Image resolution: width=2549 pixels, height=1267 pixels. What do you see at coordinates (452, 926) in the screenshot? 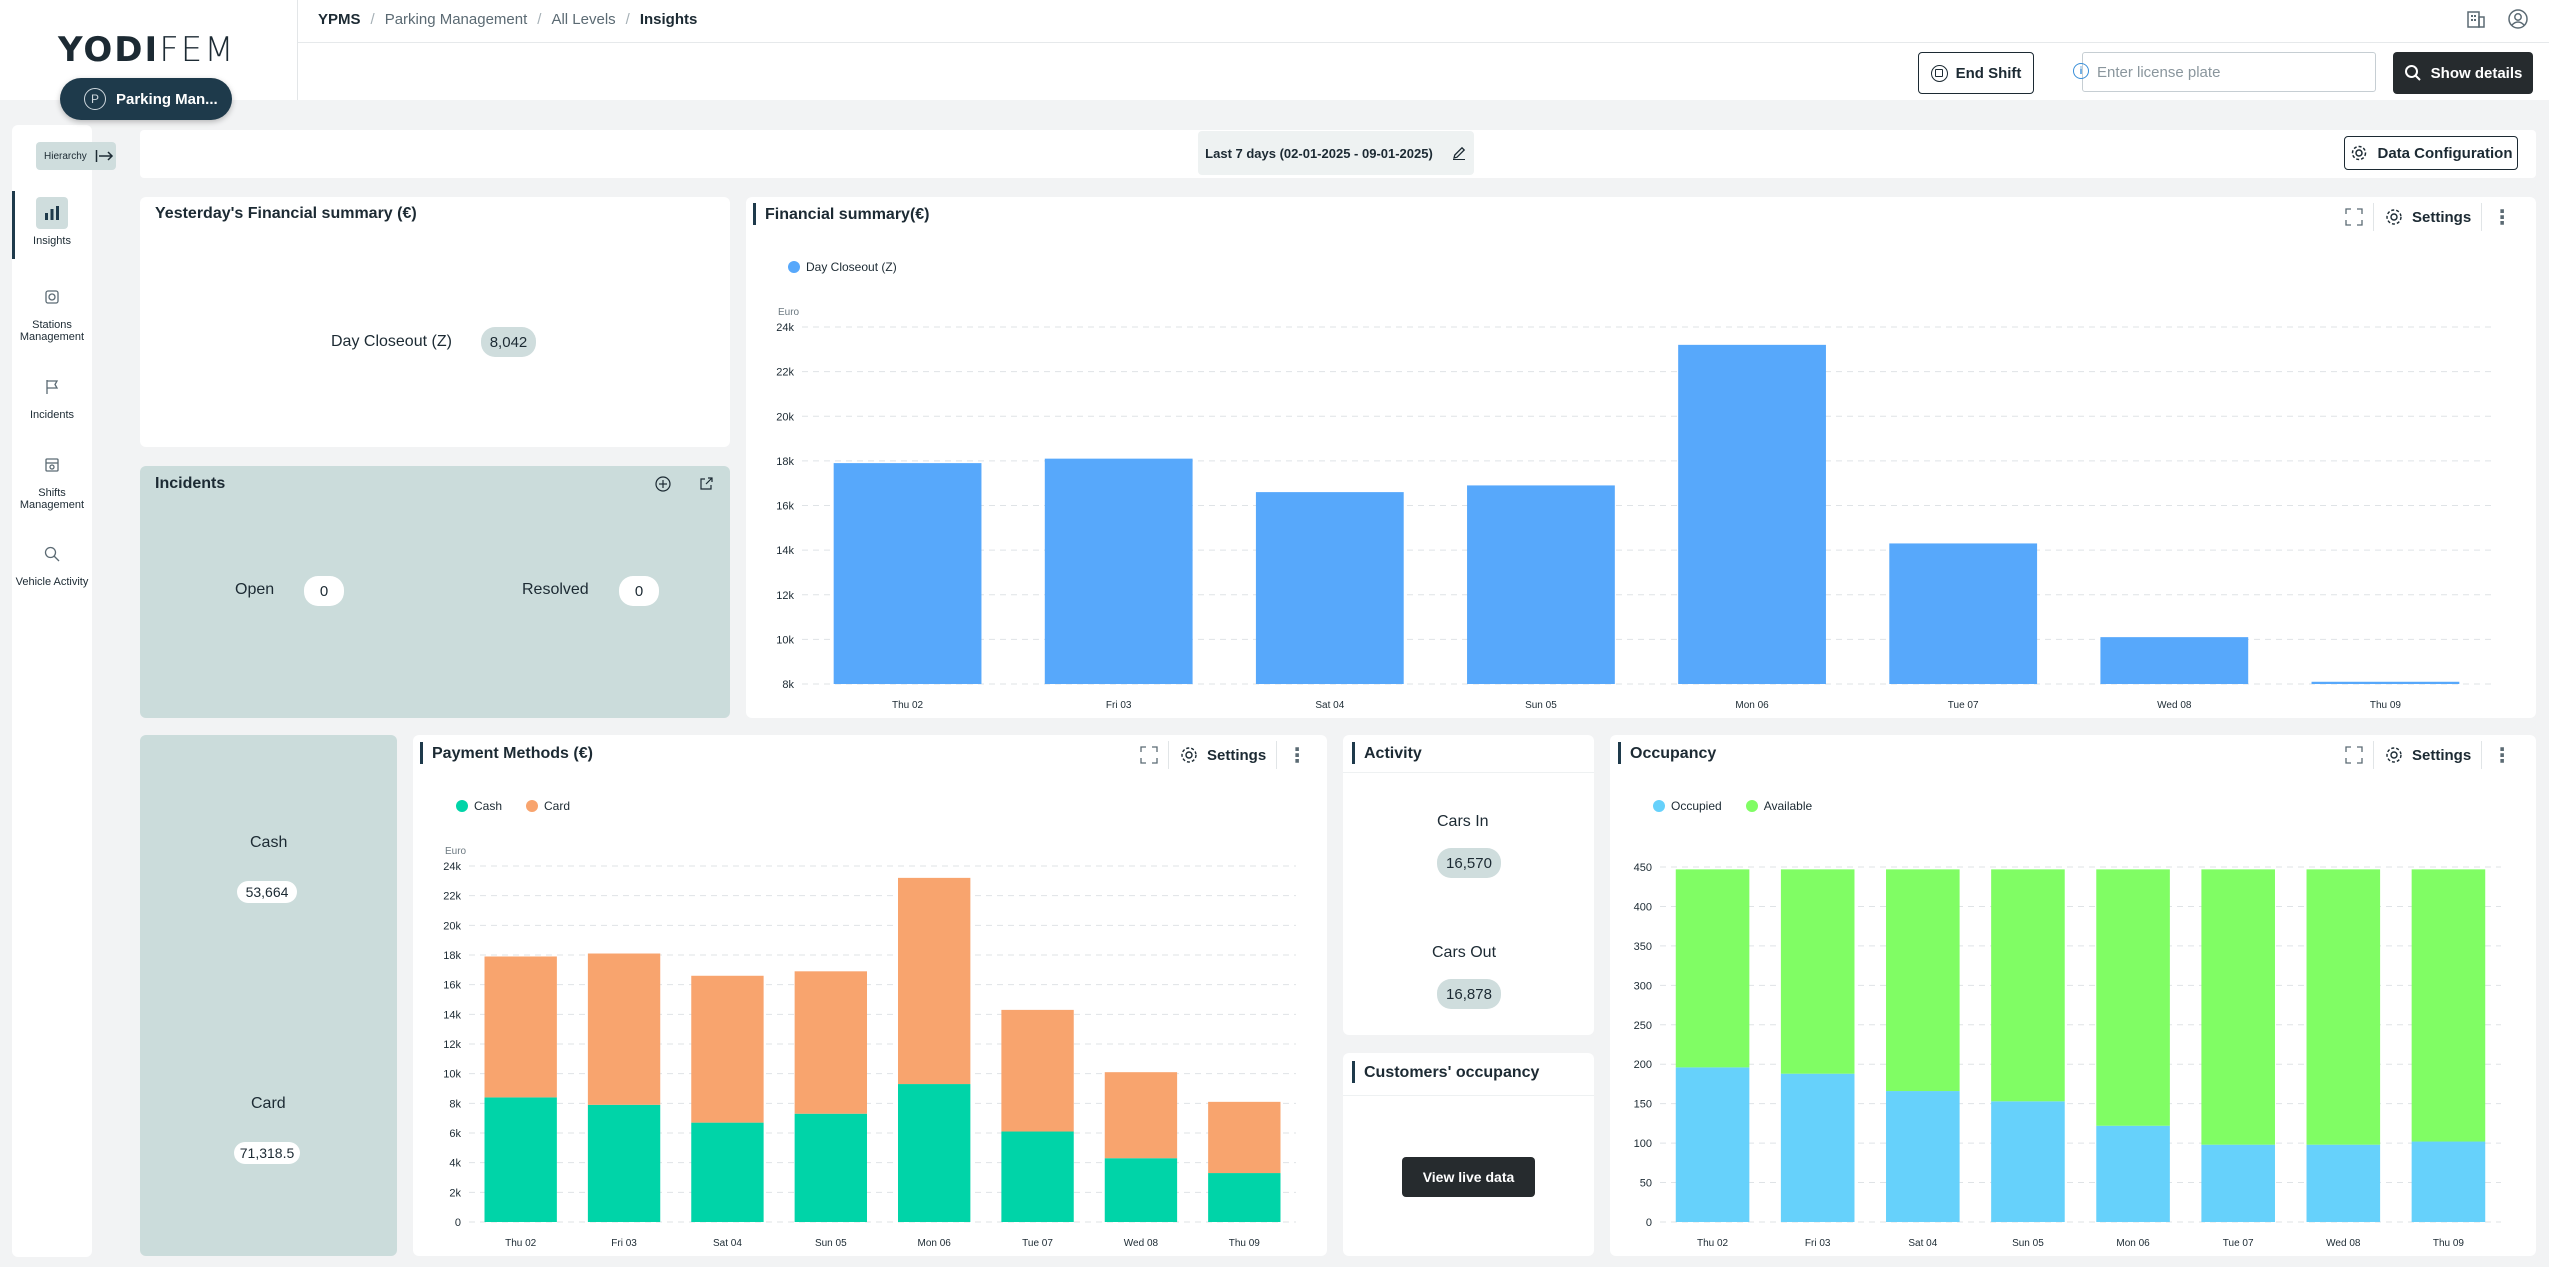
I see `y-tick-label: 20k` at bounding box center [452, 926].